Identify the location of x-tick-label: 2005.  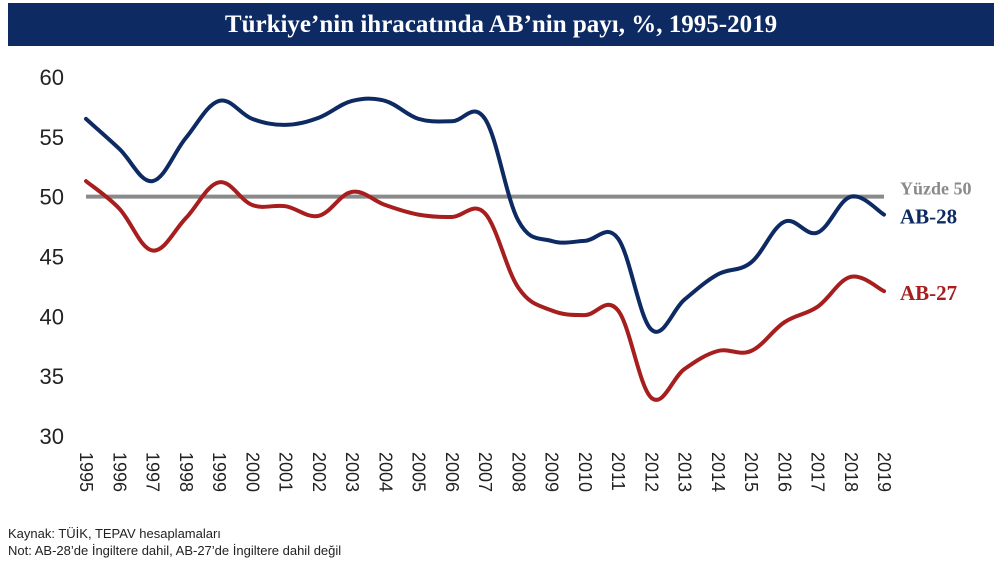
(419, 472).